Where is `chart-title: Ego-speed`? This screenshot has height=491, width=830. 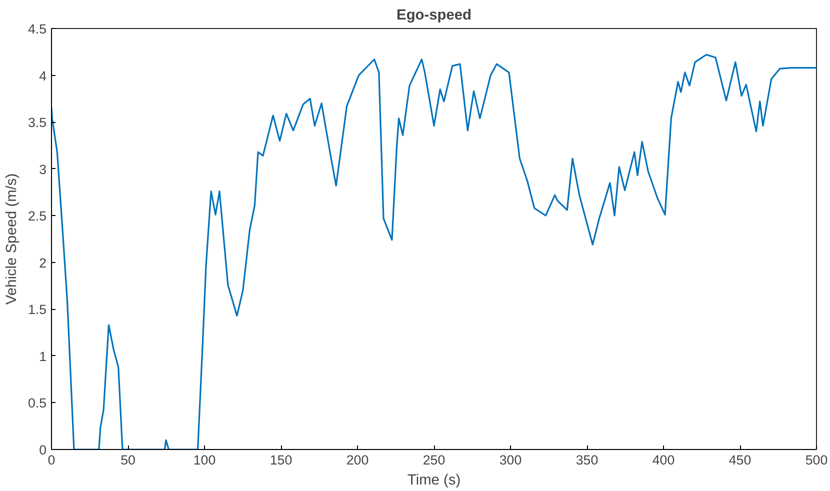 chart-title: Ego-speed is located at coordinates (434, 16).